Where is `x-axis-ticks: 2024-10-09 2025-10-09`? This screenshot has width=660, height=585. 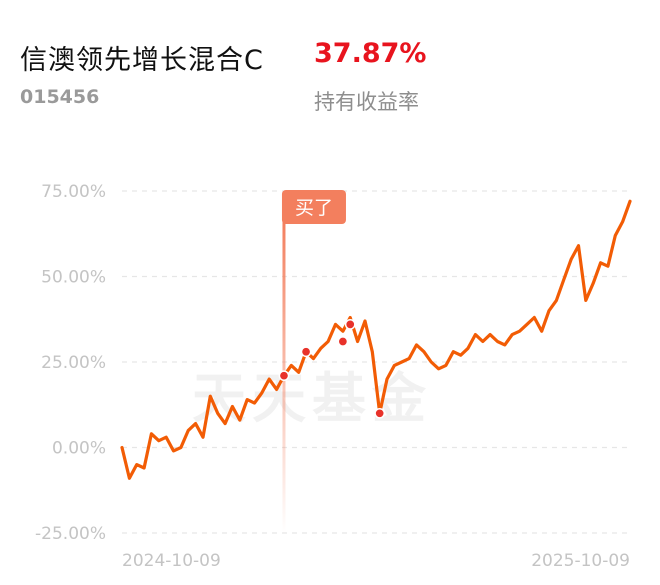
x-axis-ticks: 2024-10-09 2025-10-09 is located at coordinates (376, 561).